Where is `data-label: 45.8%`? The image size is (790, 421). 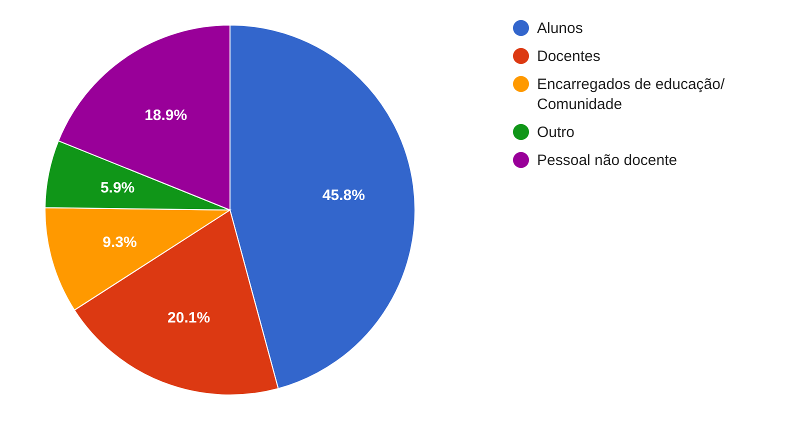
data-label: 45.8% is located at coordinates (343, 195).